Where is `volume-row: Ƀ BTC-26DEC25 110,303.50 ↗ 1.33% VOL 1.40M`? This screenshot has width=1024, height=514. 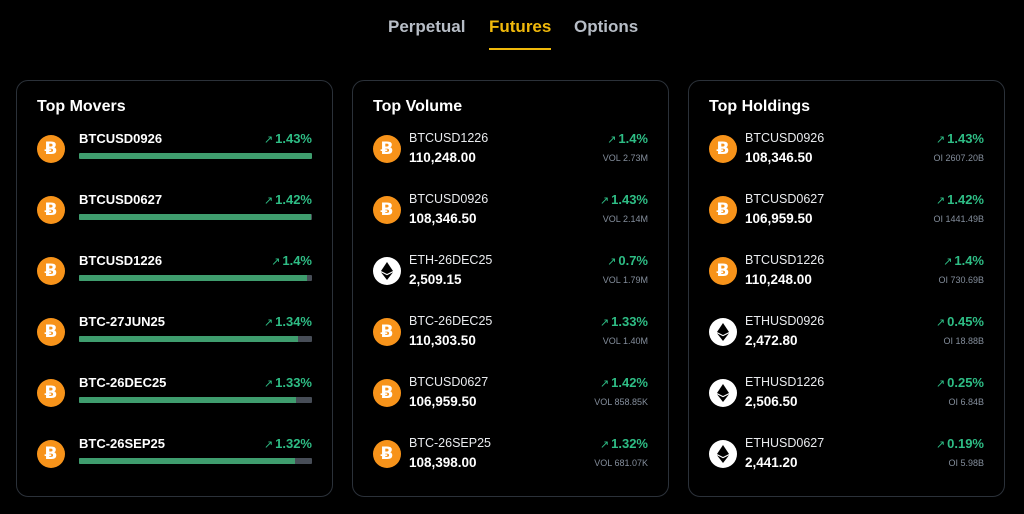 volume-row: Ƀ BTC-26DEC25 110,303.50 ↗ 1.33% VOL 1.40M is located at coordinates (510, 335).